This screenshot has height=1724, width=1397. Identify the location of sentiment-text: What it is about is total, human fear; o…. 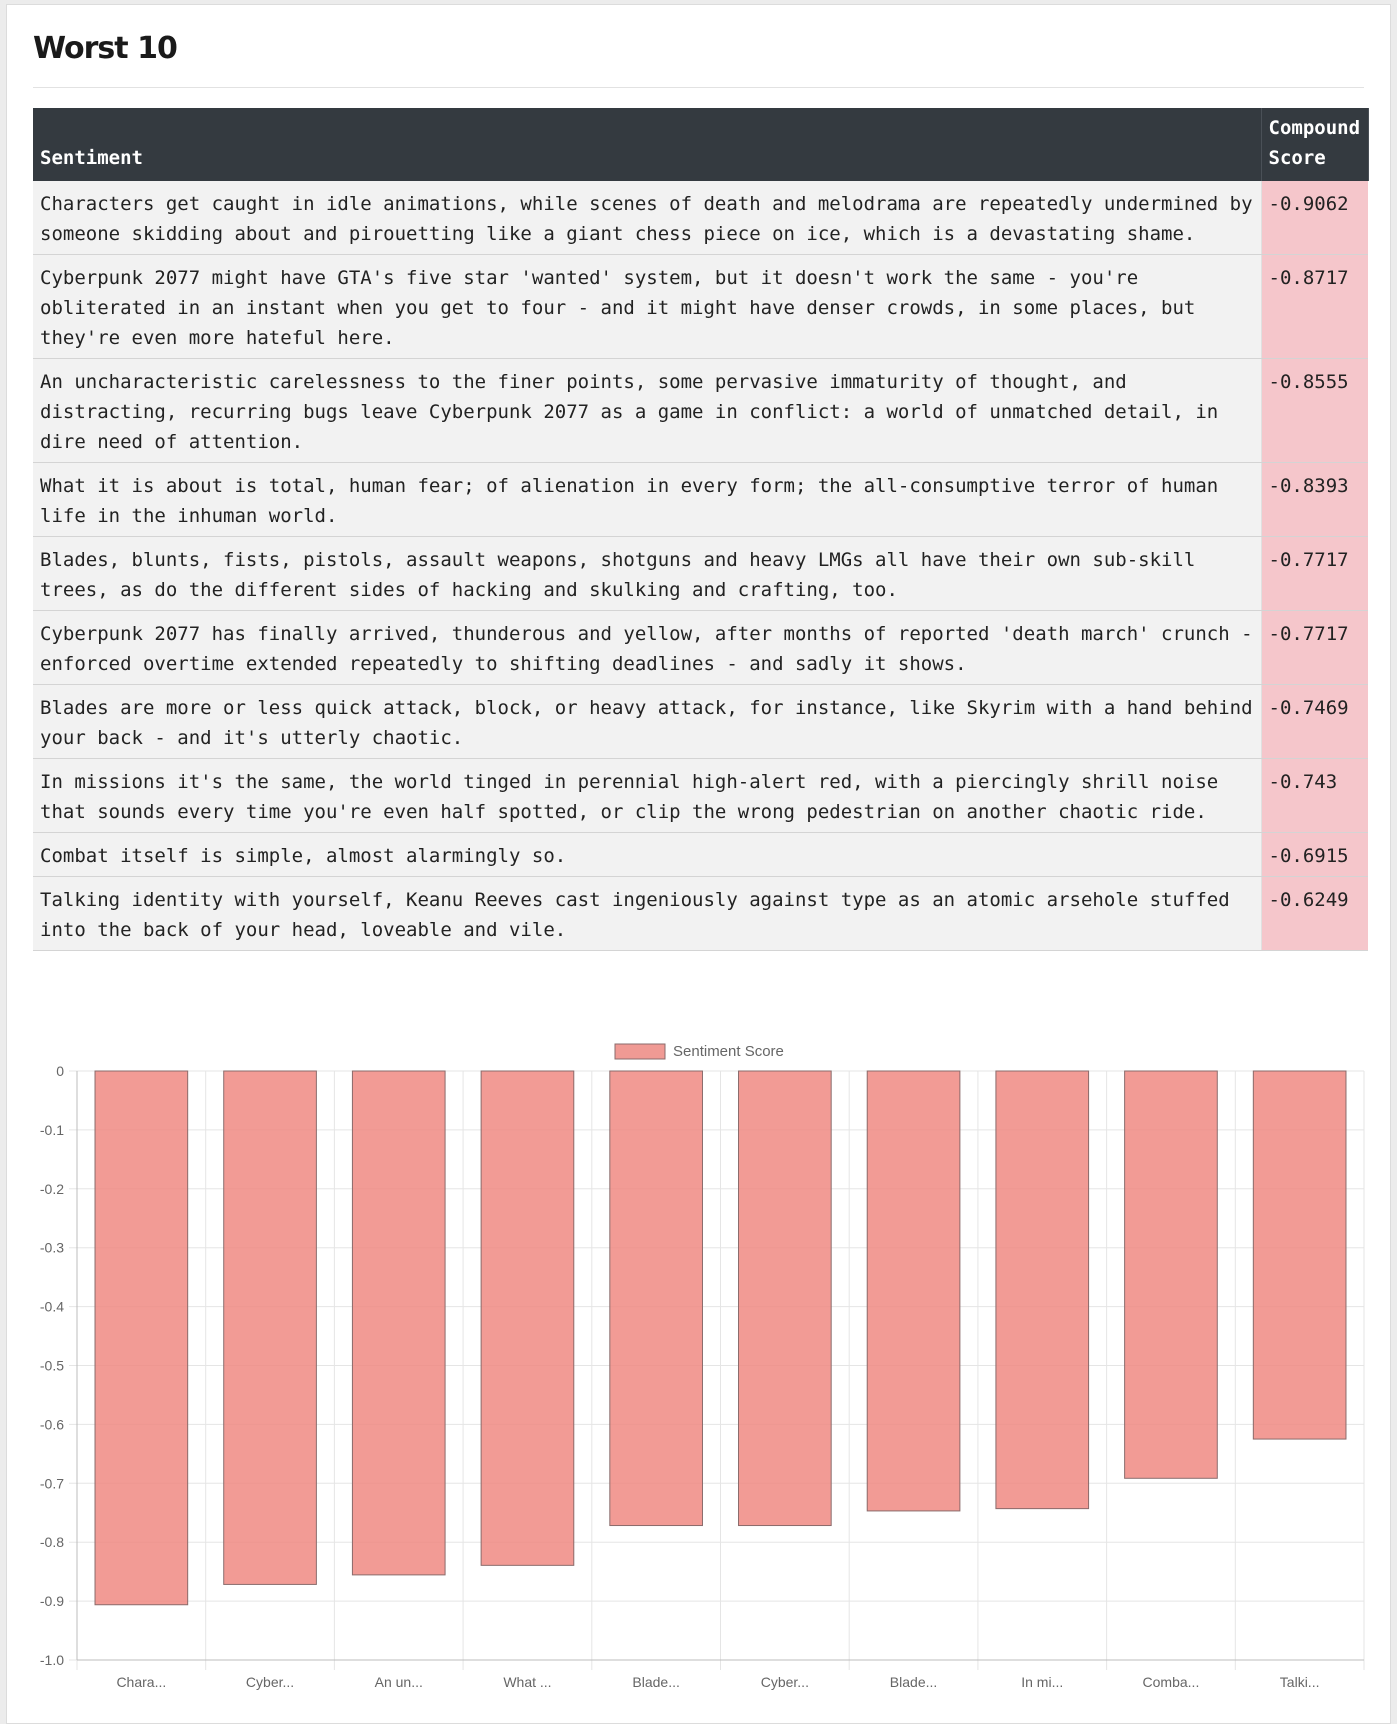
(647, 499).